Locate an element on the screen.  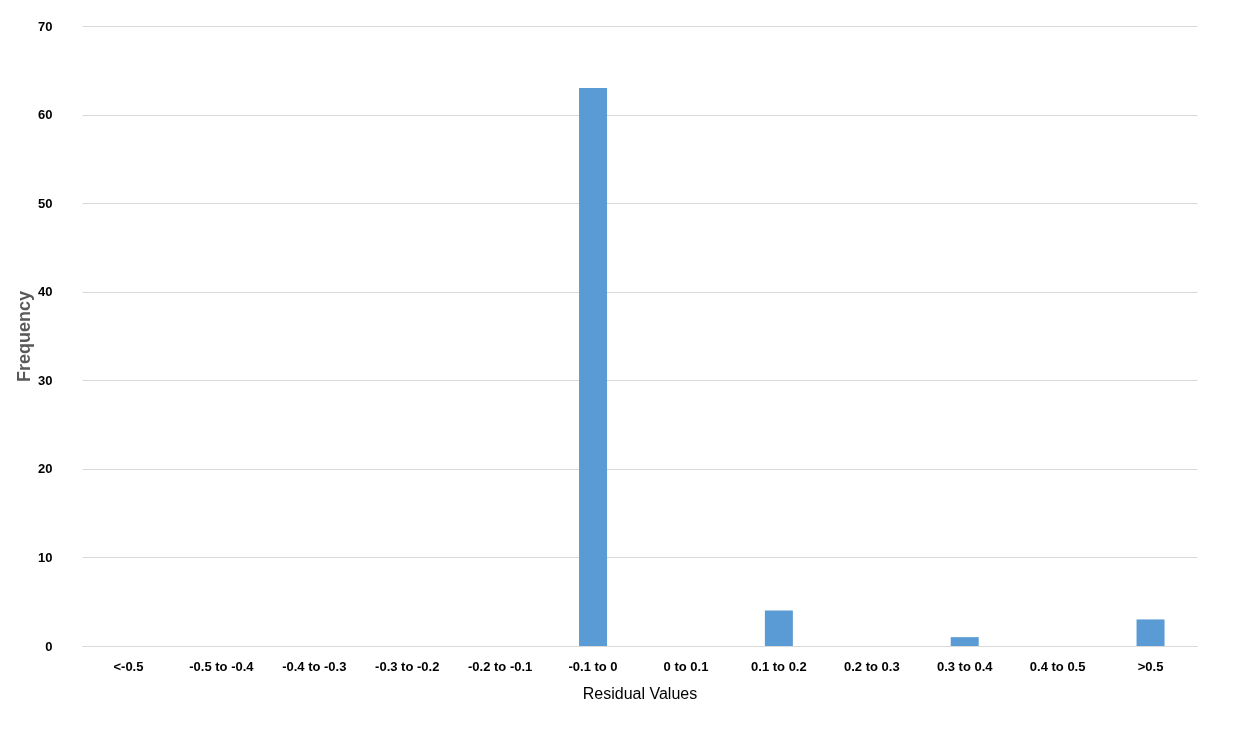
x-tick-label: -0.3 to -0.2 is located at coordinates (407, 666).